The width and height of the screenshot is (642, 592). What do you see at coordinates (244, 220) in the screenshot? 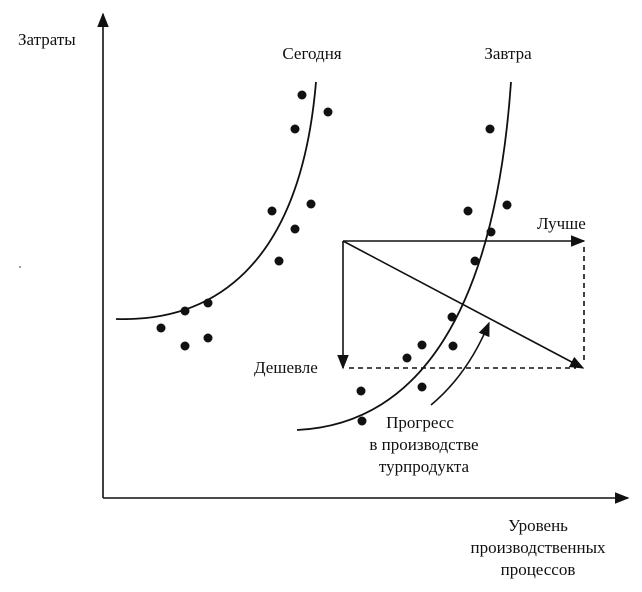
I see `today-points` at bounding box center [244, 220].